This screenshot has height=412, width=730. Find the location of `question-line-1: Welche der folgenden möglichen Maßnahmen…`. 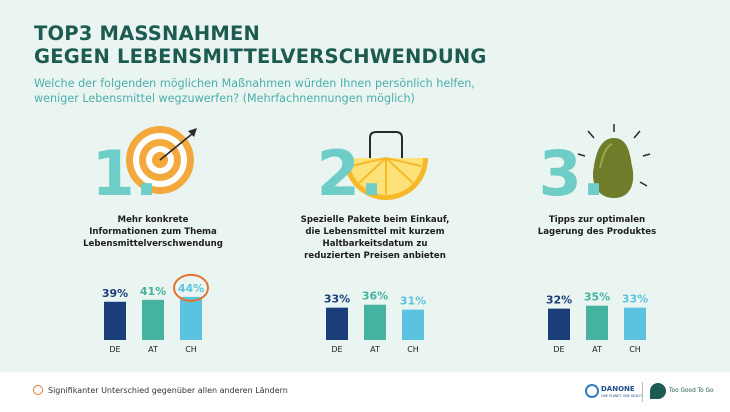

question-line-1: Welche der folgenden möglichen Maßnahmen… is located at coordinates (254, 83).